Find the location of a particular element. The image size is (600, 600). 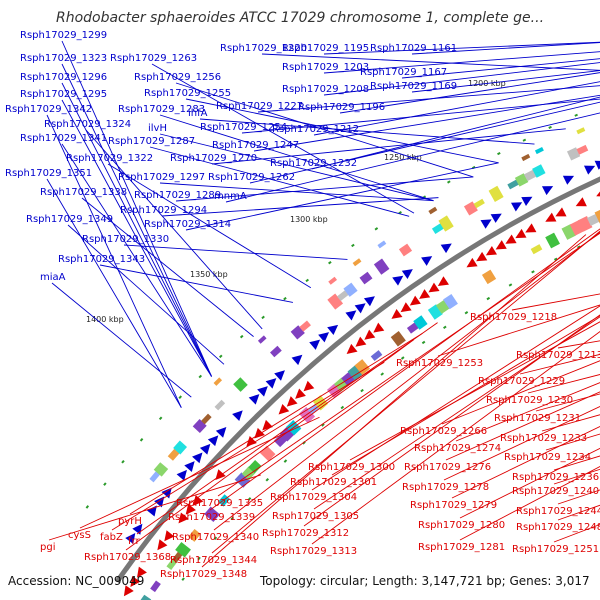

plus-gene-label: Rsph17029_1338 is located at coordinates (83, 192).